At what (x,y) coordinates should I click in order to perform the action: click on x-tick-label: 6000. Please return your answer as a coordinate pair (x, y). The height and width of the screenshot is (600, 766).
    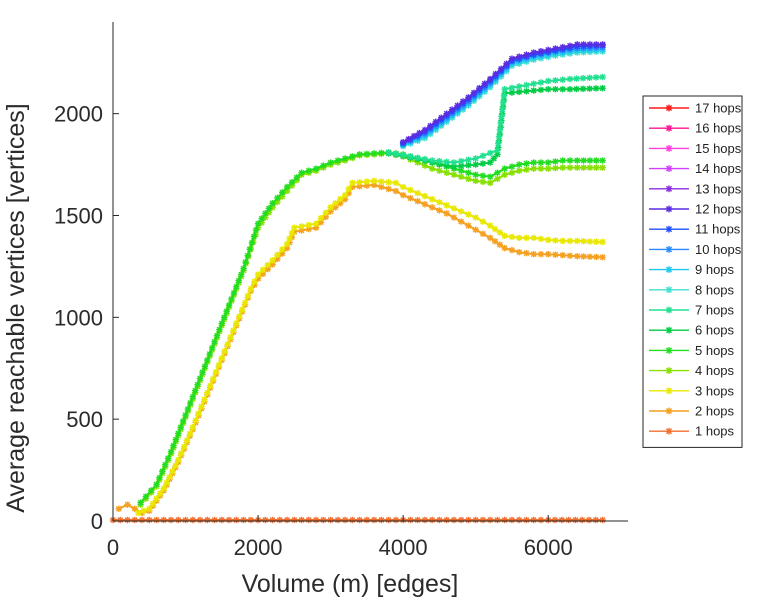
    Looking at the image, I should click on (548, 547).